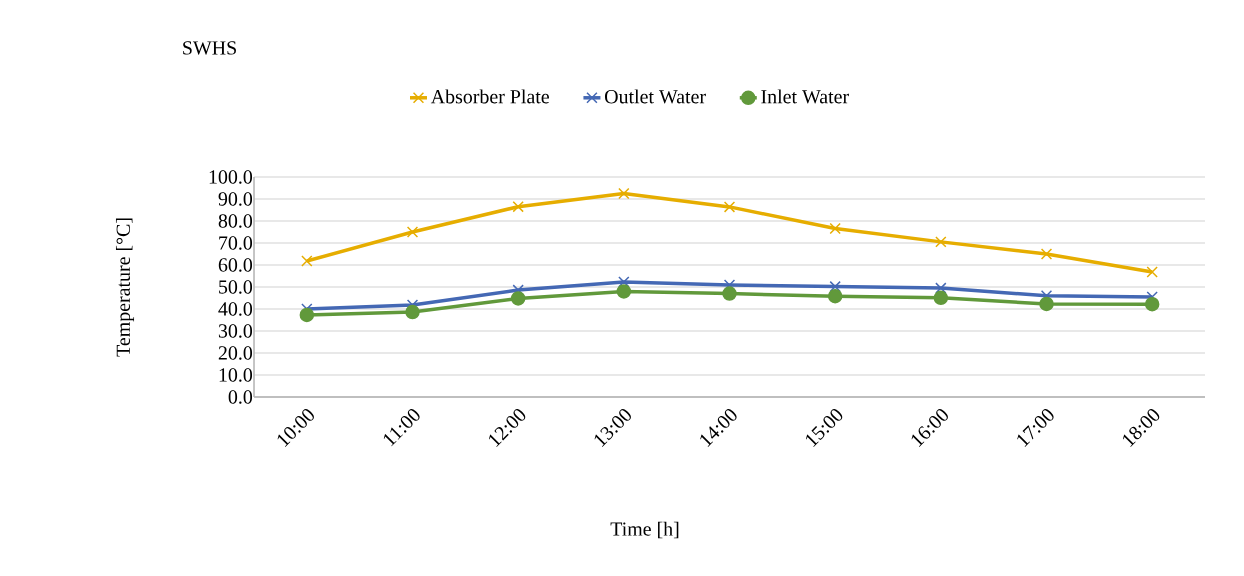  I want to click on y-tick-label: 80.0, so click(235, 221).